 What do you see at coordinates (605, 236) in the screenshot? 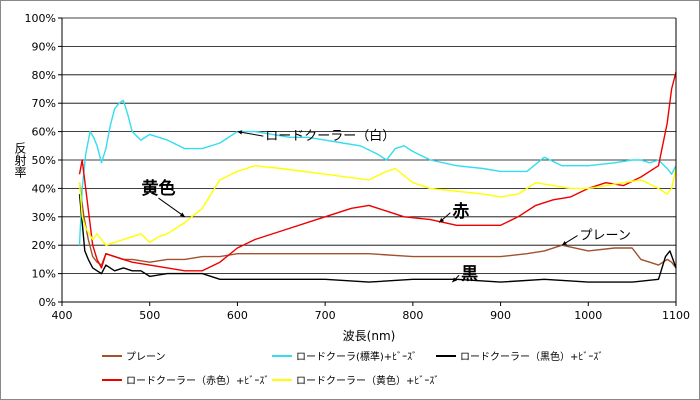
I see `annotation-label-3: プレーン` at bounding box center [605, 236].